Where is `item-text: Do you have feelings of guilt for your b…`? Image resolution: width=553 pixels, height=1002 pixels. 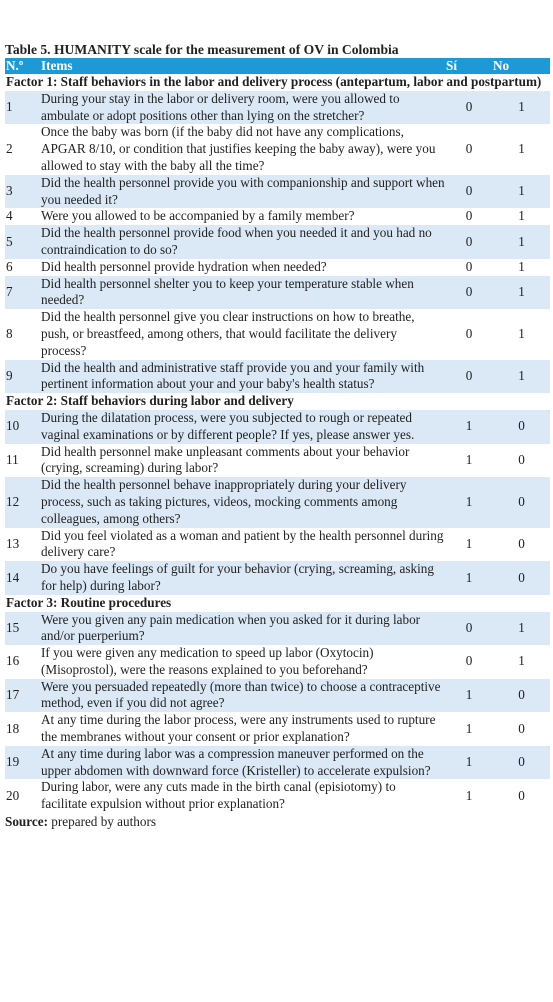 item-text: Do you have feelings of guilt for your b… is located at coordinates (242, 578).